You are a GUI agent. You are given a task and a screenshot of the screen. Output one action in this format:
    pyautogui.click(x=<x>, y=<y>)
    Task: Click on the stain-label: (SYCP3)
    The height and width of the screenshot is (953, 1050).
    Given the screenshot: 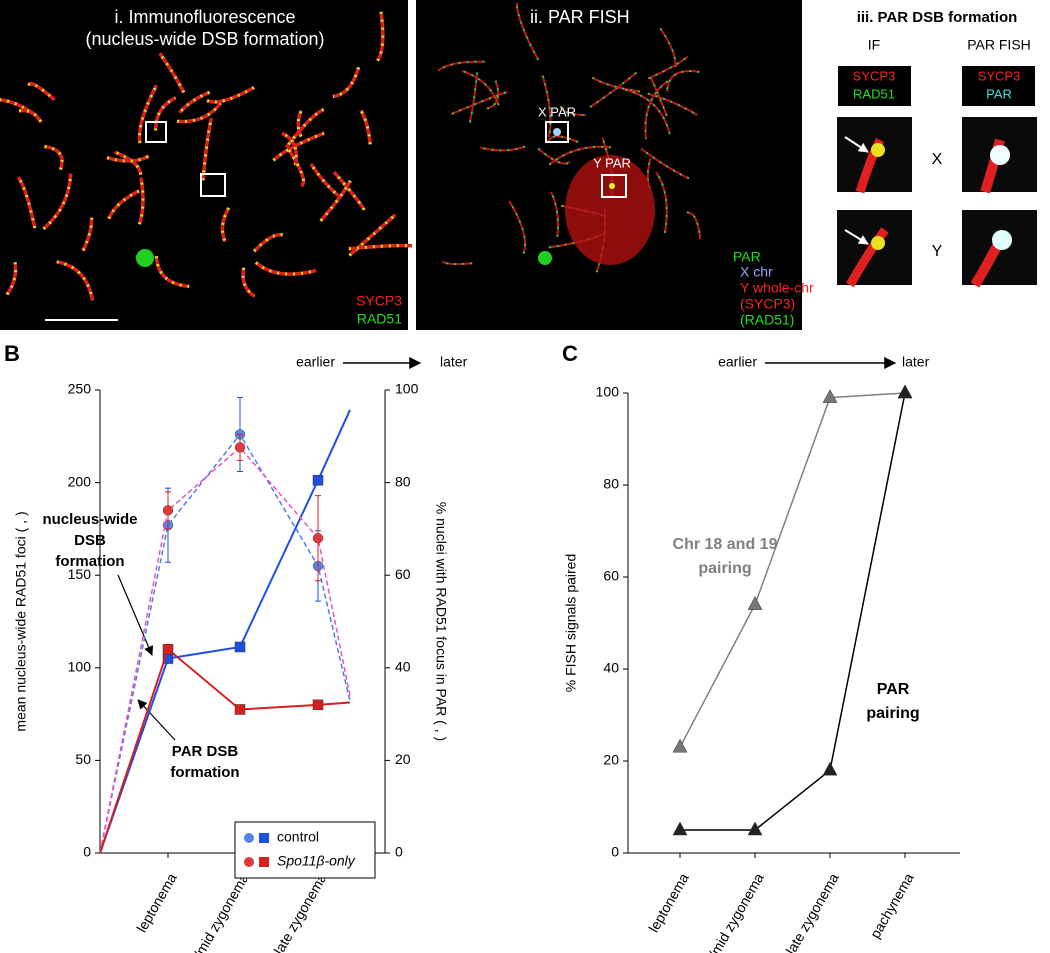 What is the action you would take?
    pyautogui.click(x=767, y=304)
    